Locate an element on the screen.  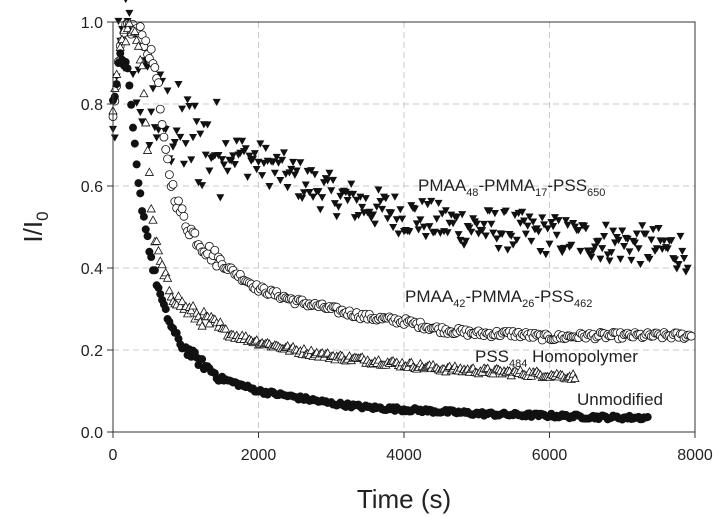
x-tick-label: 2000 is located at coordinates (259, 455).